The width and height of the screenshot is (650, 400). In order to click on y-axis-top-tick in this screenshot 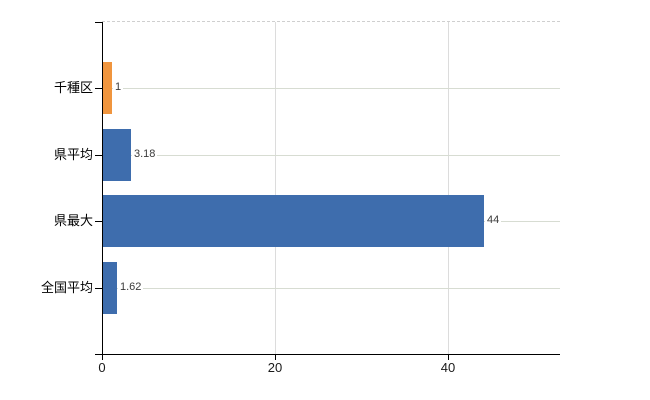, I will do `click(98, 22)`.